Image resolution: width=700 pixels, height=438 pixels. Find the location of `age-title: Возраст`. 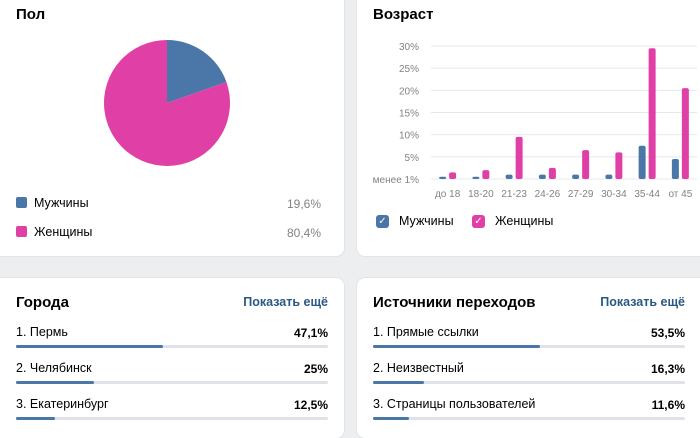

age-title: Возраст is located at coordinates (403, 14).